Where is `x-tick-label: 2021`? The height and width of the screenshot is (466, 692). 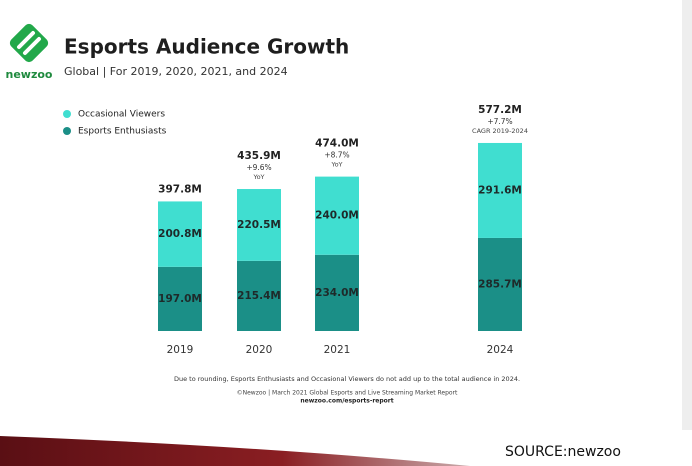
x-tick-label: 2021 is located at coordinates (337, 350).